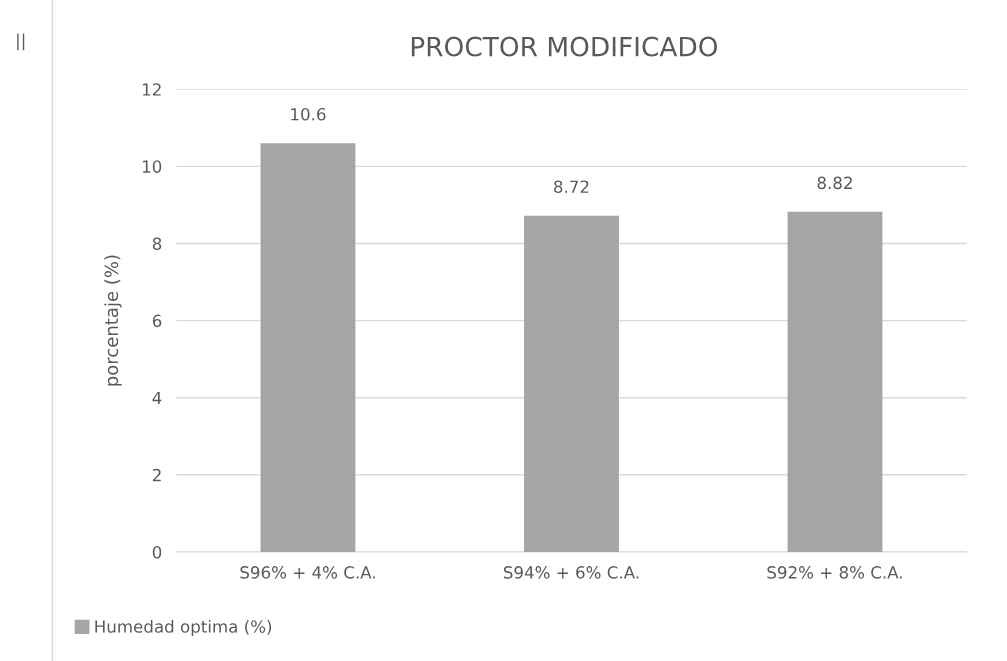  What do you see at coordinates (834, 183) in the screenshot?
I see `data-label: 8.82` at bounding box center [834, 183].